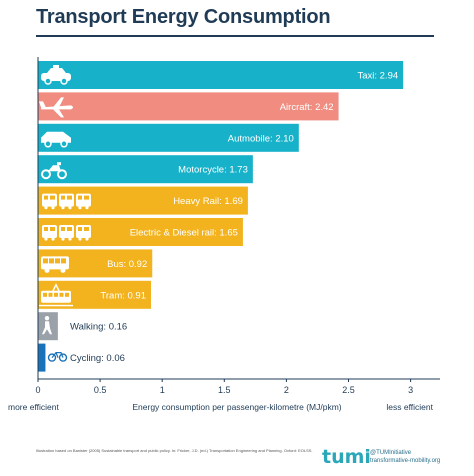  What do you see at coordinates (100, 390) in the screenshot?
I see `x-tick-label: 0.5` at bounding box center [100, 390].